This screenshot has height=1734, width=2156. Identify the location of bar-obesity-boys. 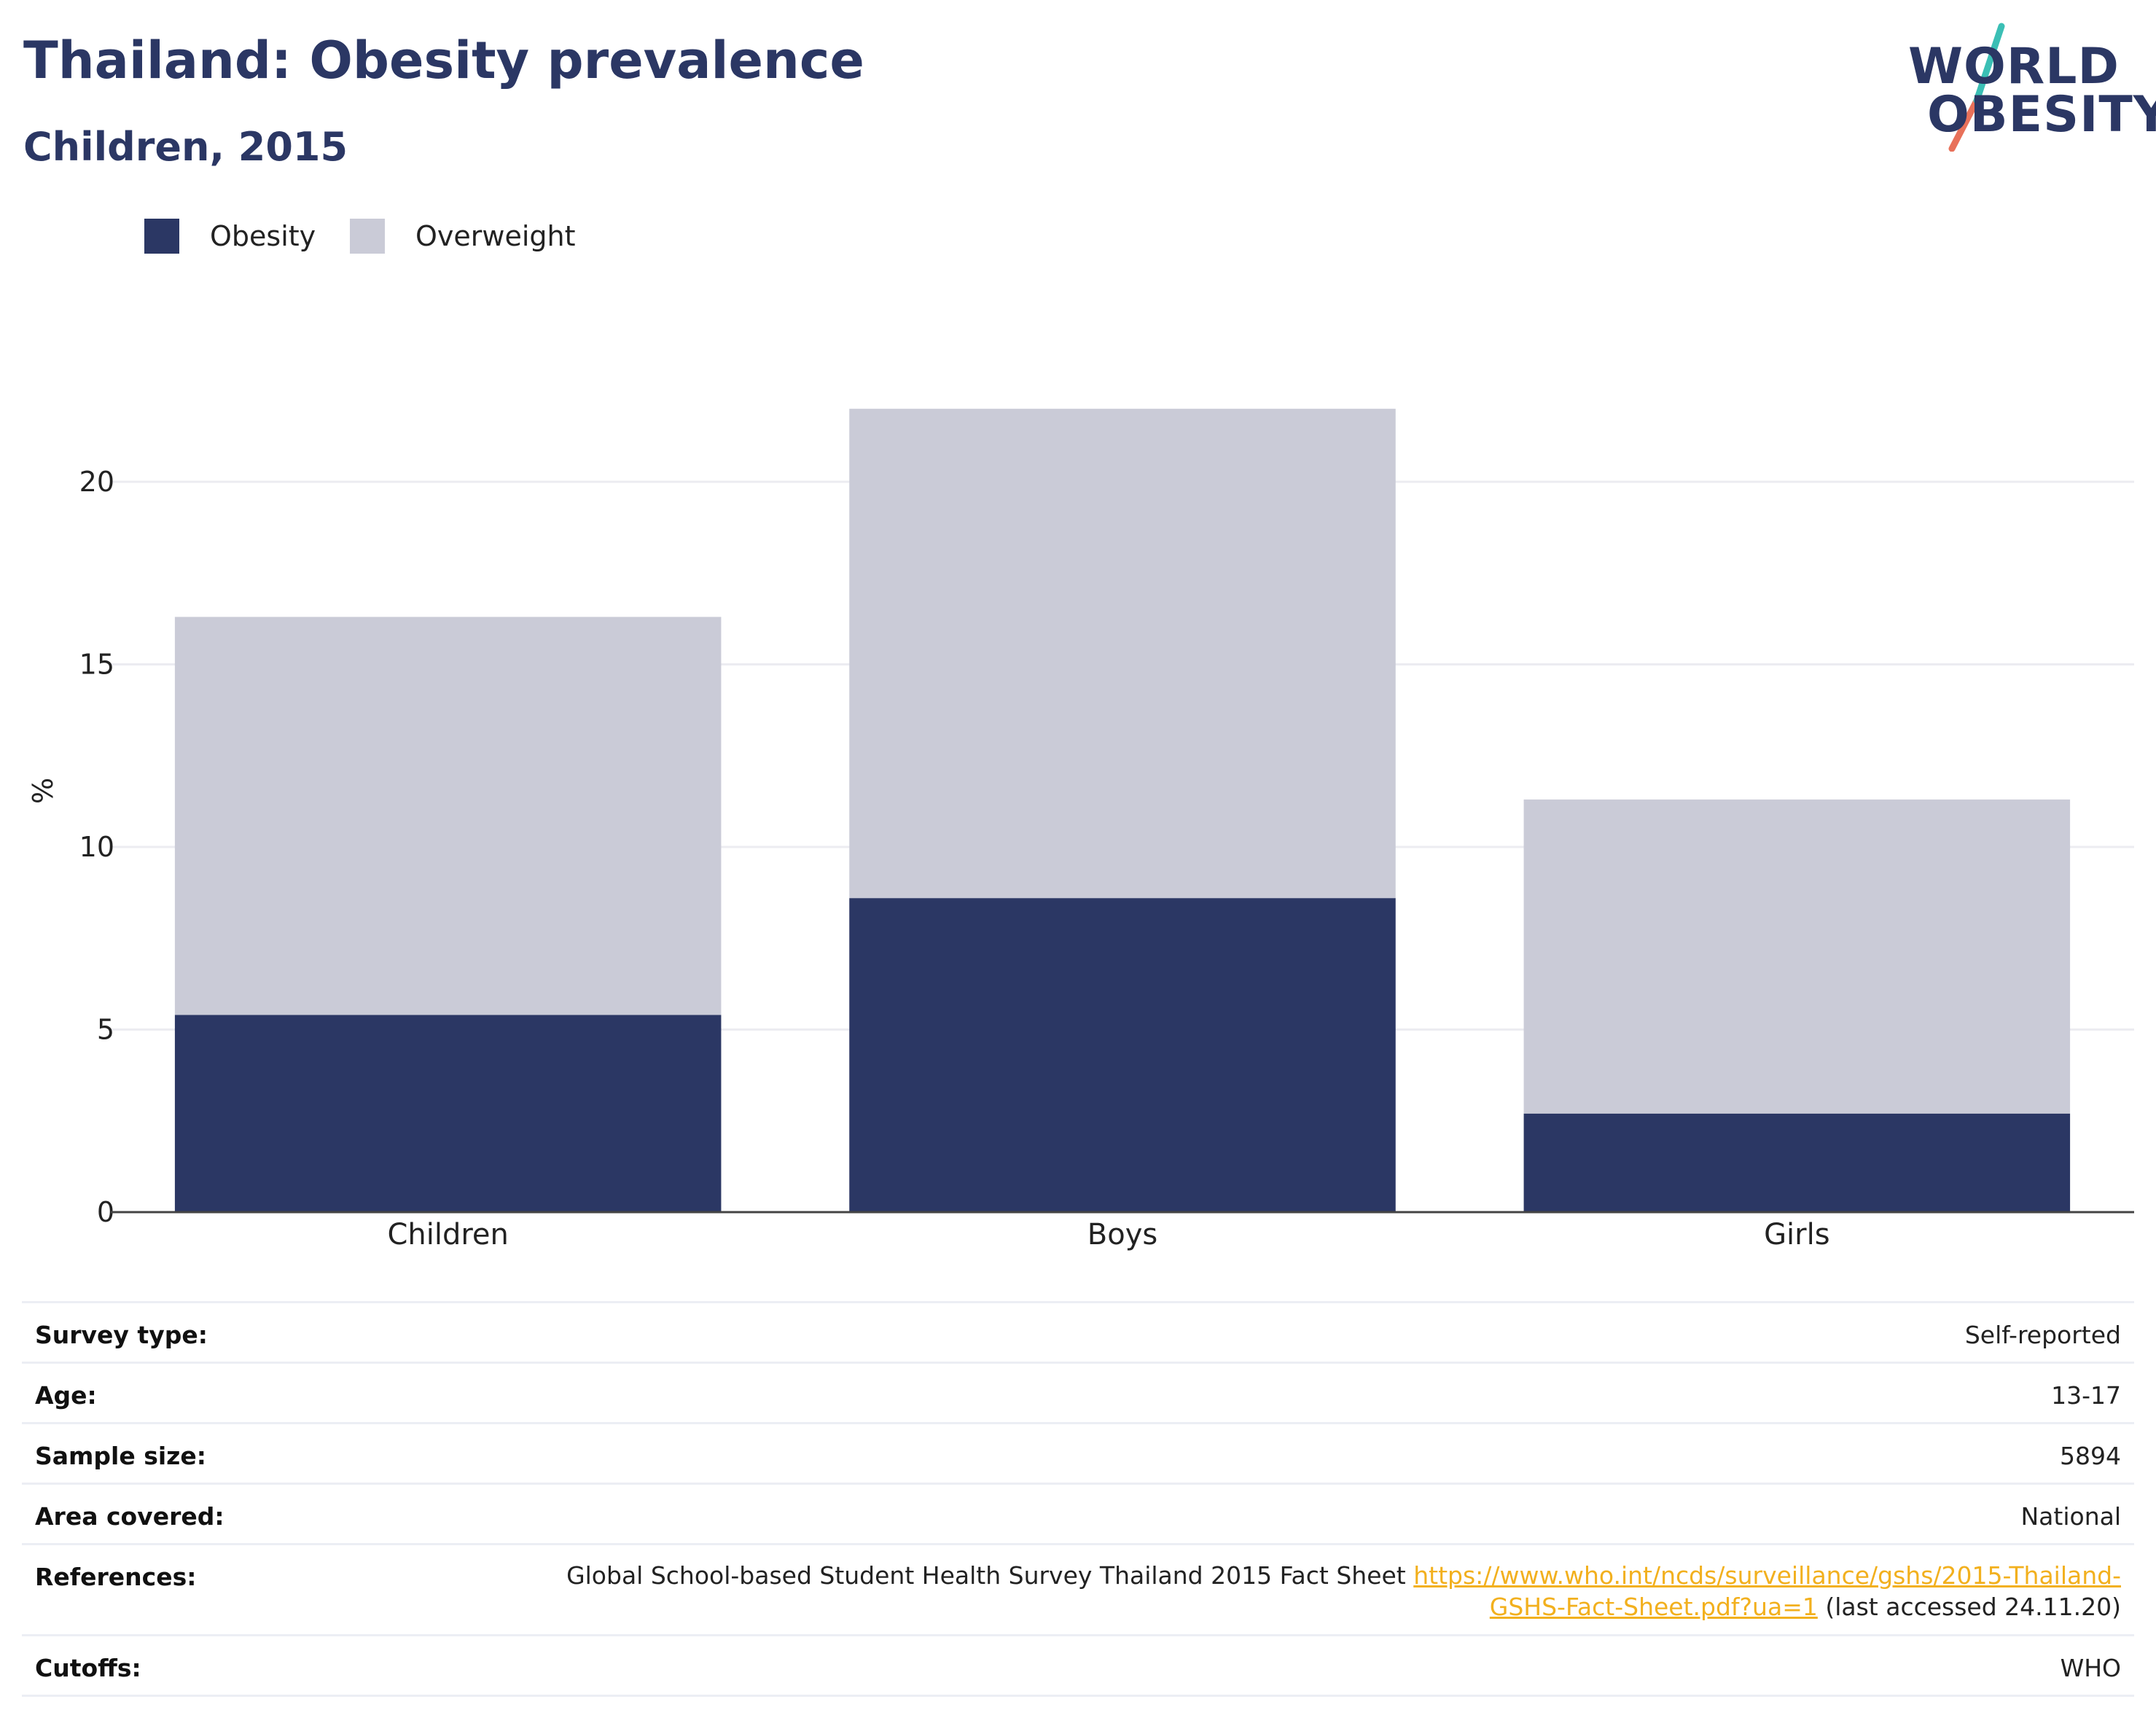
(1122, 1055).